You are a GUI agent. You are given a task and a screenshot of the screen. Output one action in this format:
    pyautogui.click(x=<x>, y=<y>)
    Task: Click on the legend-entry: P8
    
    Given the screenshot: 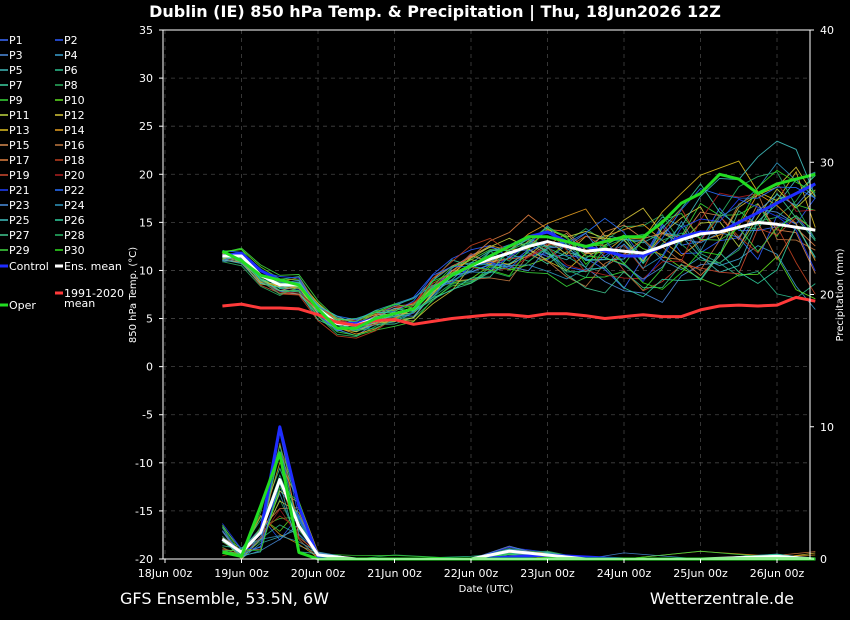 What is the action you would take?
    pyautogui.click(x=71, y=85)
    